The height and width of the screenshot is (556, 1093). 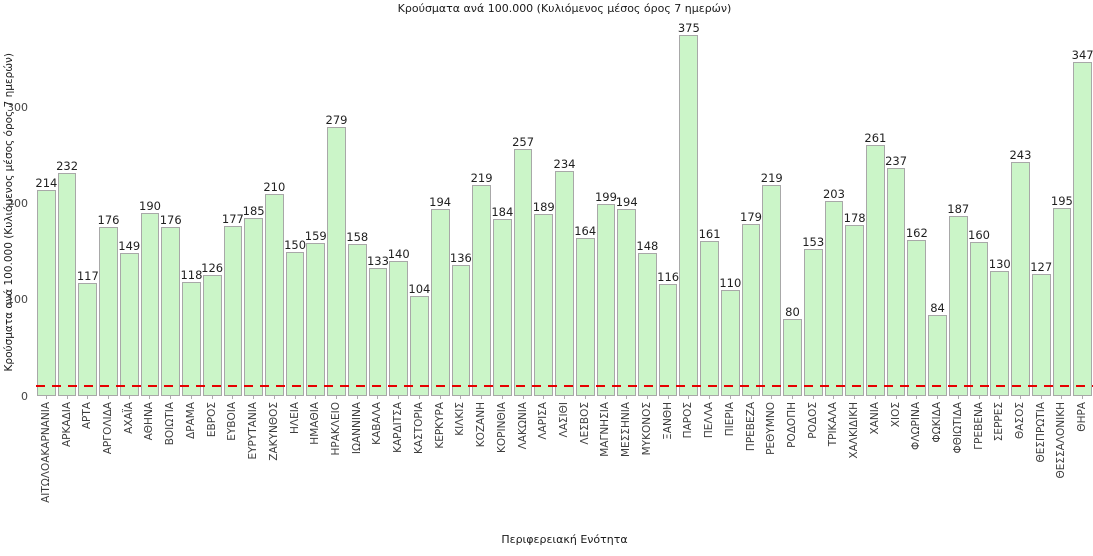 I want to click on x-tick-label: ΠΕΛΛΑ, so click(x=709, y=420).